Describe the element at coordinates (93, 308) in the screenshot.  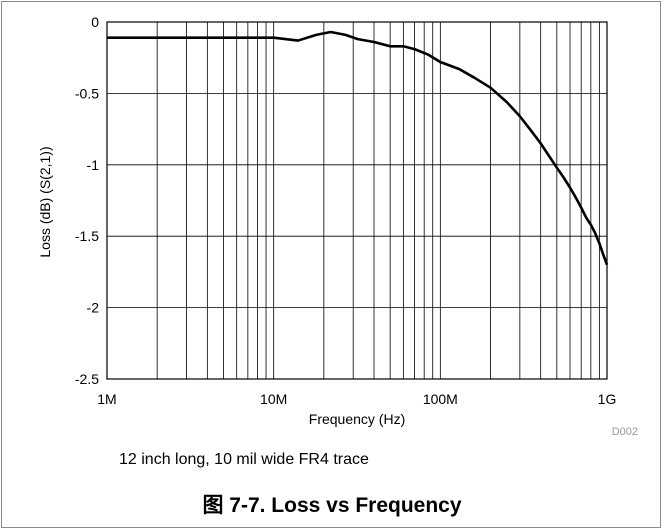
I see `y-tick-label: -2` at that location.